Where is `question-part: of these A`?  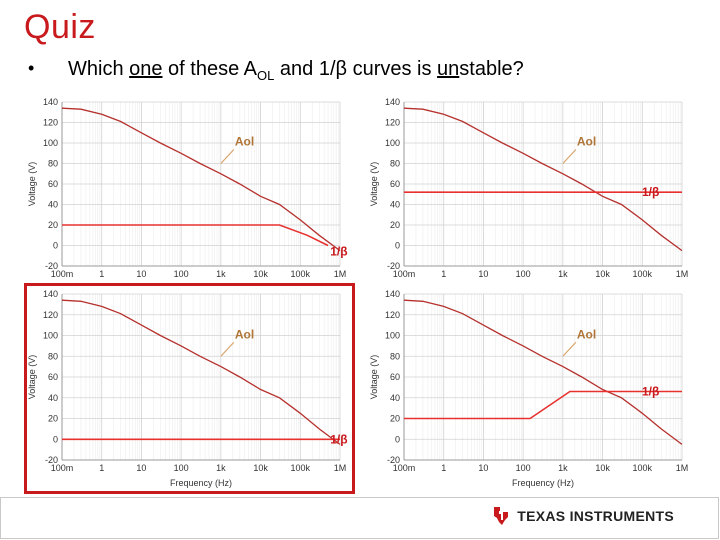
question-part: of these A is located at coordinates (210, 69).